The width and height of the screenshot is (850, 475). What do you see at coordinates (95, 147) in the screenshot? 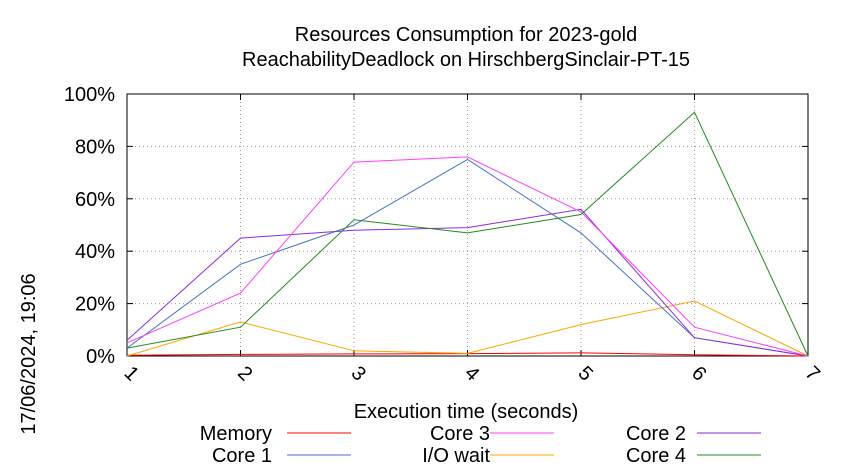
I see `y-tick-label-4: 80%` at bounding box center [95, 147].